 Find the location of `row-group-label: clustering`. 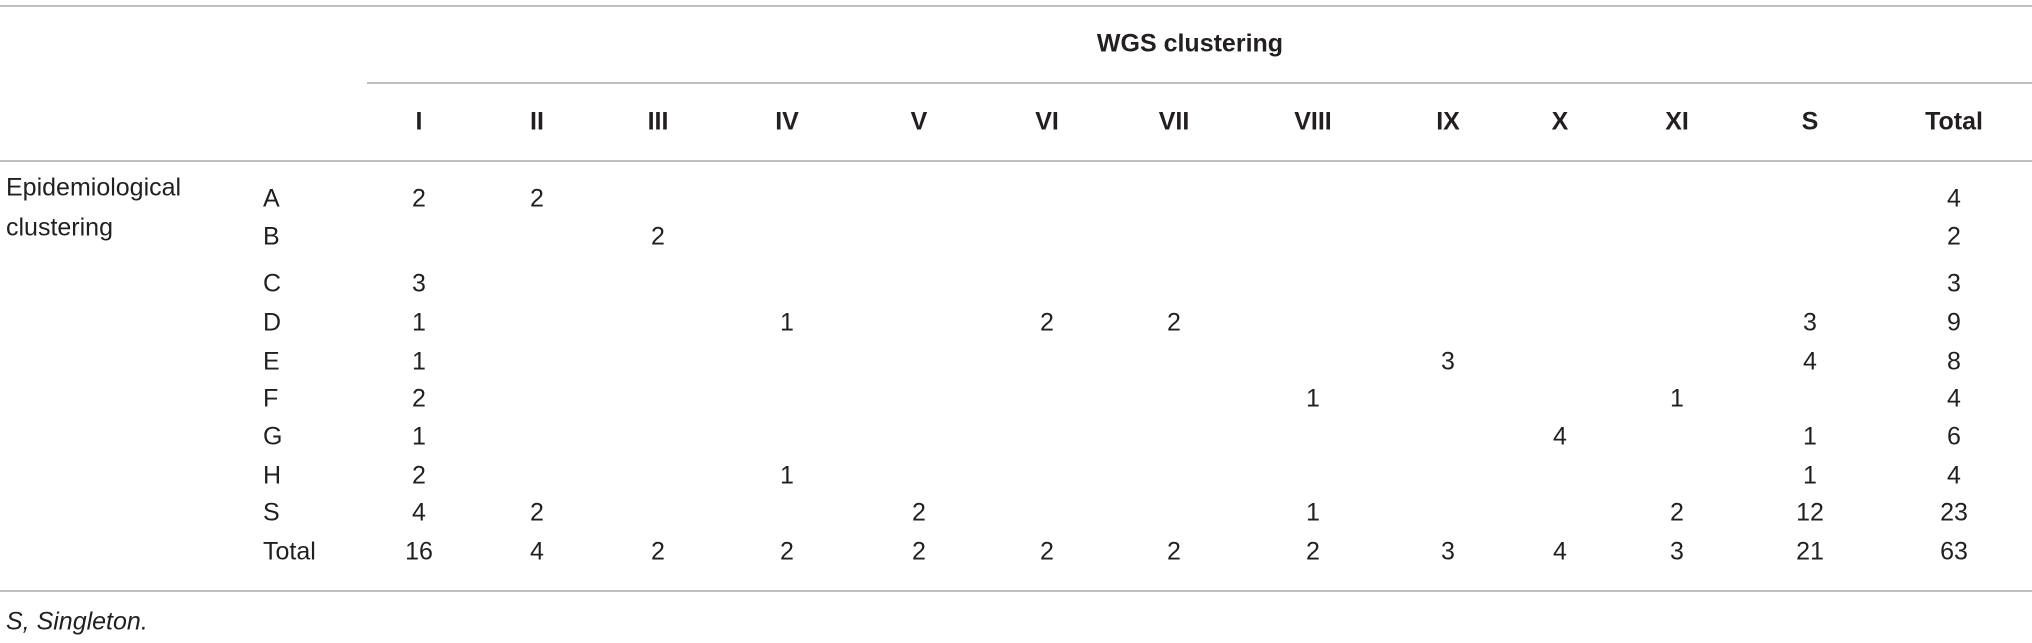

row-group-label: clustering is located at coordinates (59, 228).